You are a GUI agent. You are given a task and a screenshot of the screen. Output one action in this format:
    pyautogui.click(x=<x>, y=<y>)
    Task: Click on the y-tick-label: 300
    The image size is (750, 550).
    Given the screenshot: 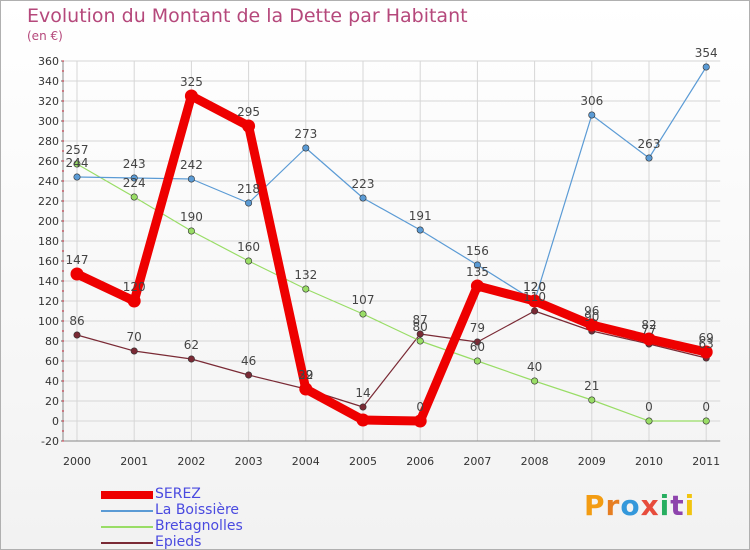 What is the action you would take?
    pyautogui.click(x=48, y=121)
    